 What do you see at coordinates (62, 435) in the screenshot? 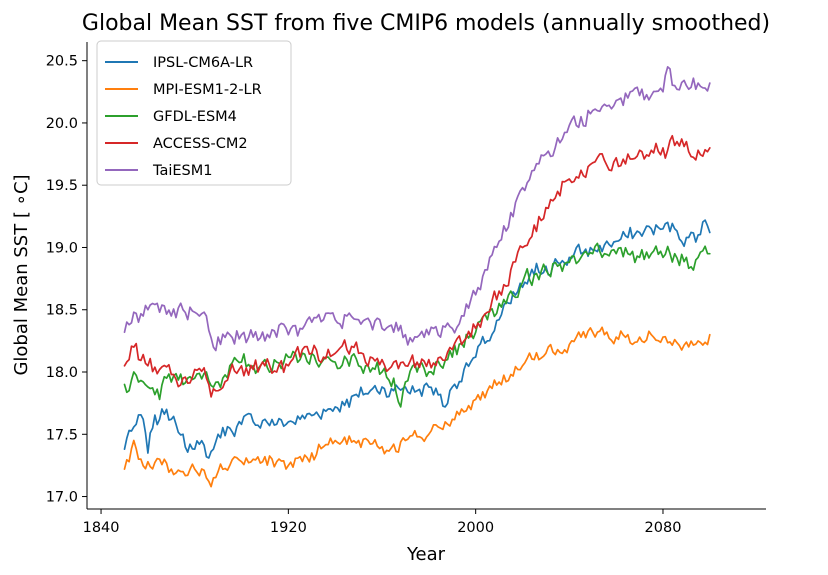
I see `y-tick-label: 17.5` at bounding box center [62, 435].